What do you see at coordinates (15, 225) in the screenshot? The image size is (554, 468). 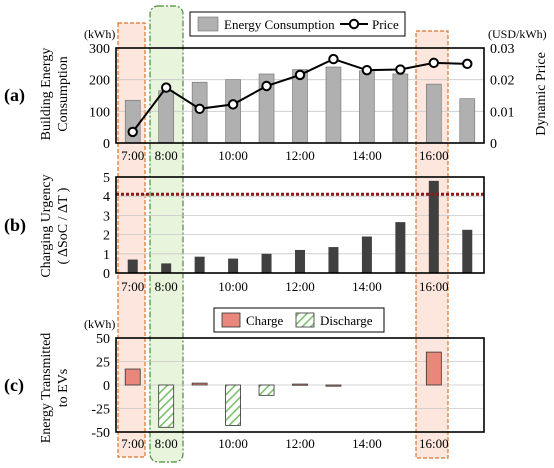 I see `panel-b-label: (b)` at bounding box center [15, 225].